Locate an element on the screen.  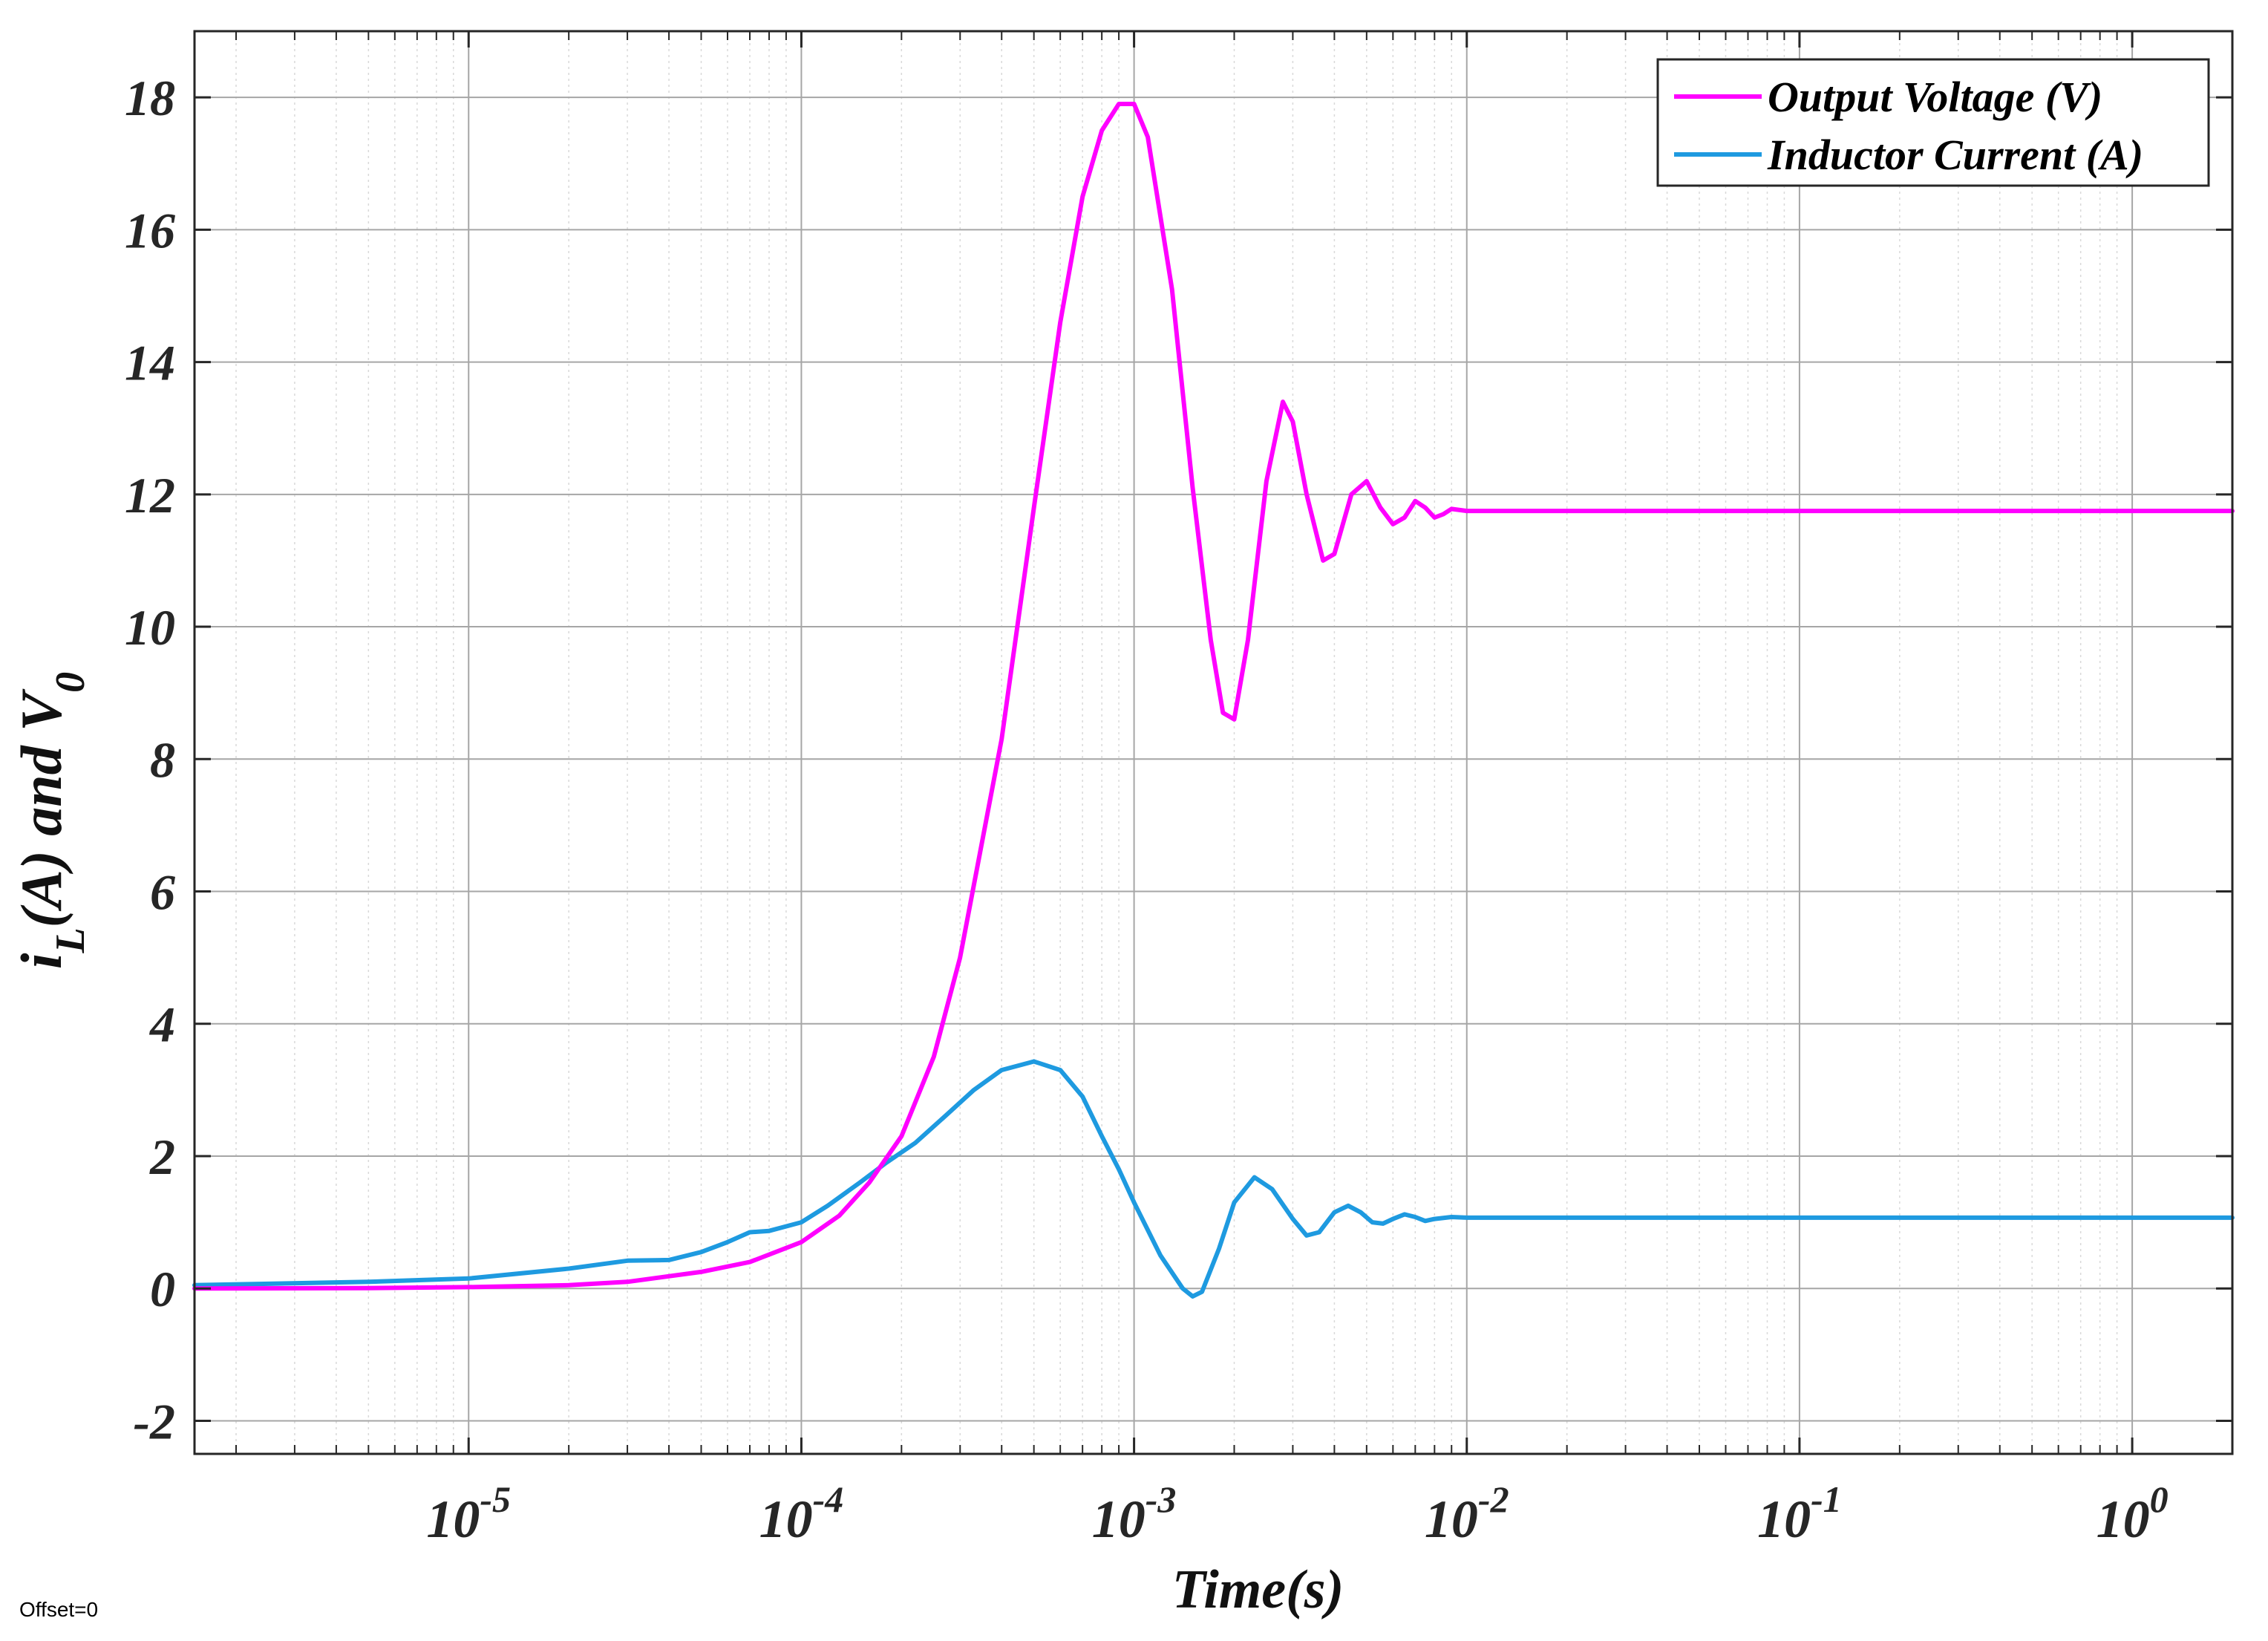
x-tick-exponent: -1 is located at coordinates (1826, 1499).